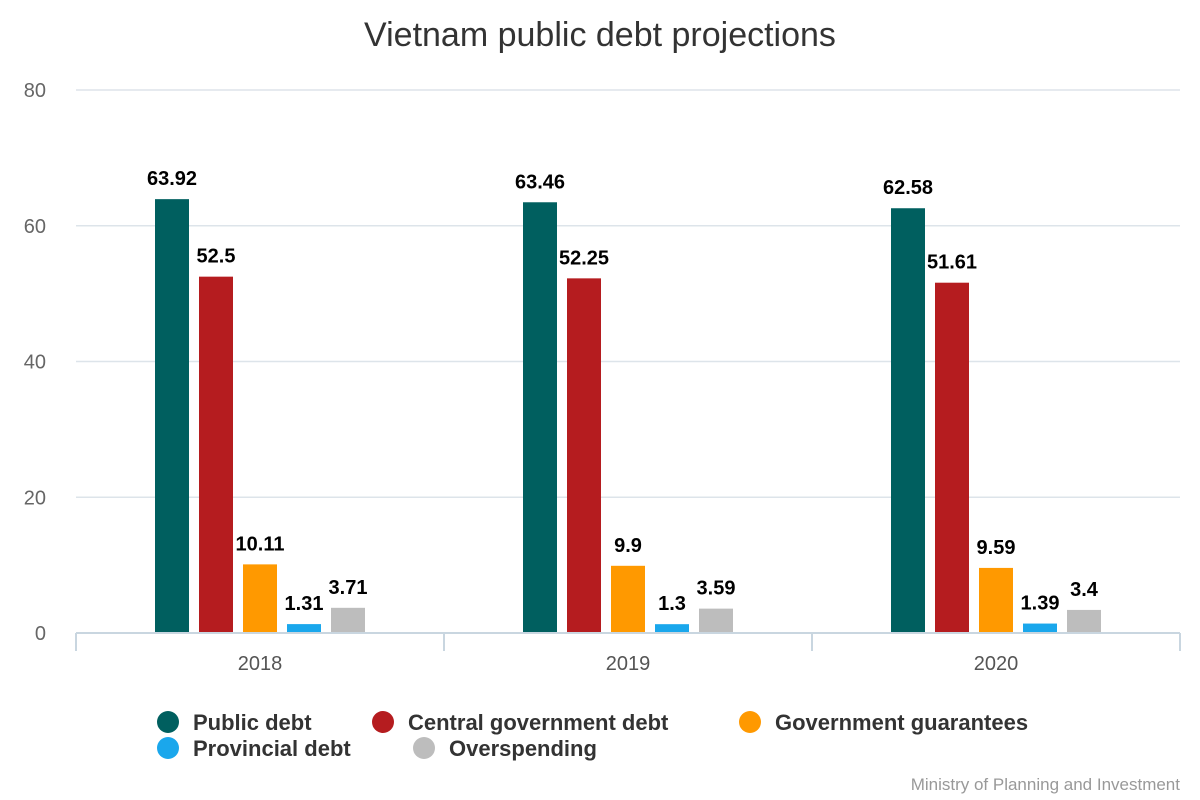 The width and height of the screenshot is (1200, 800). What do you see at coordinates (260, 664) in the screenshot?
I see `x-tick-label: 2018` at bounding box center [260, 664].